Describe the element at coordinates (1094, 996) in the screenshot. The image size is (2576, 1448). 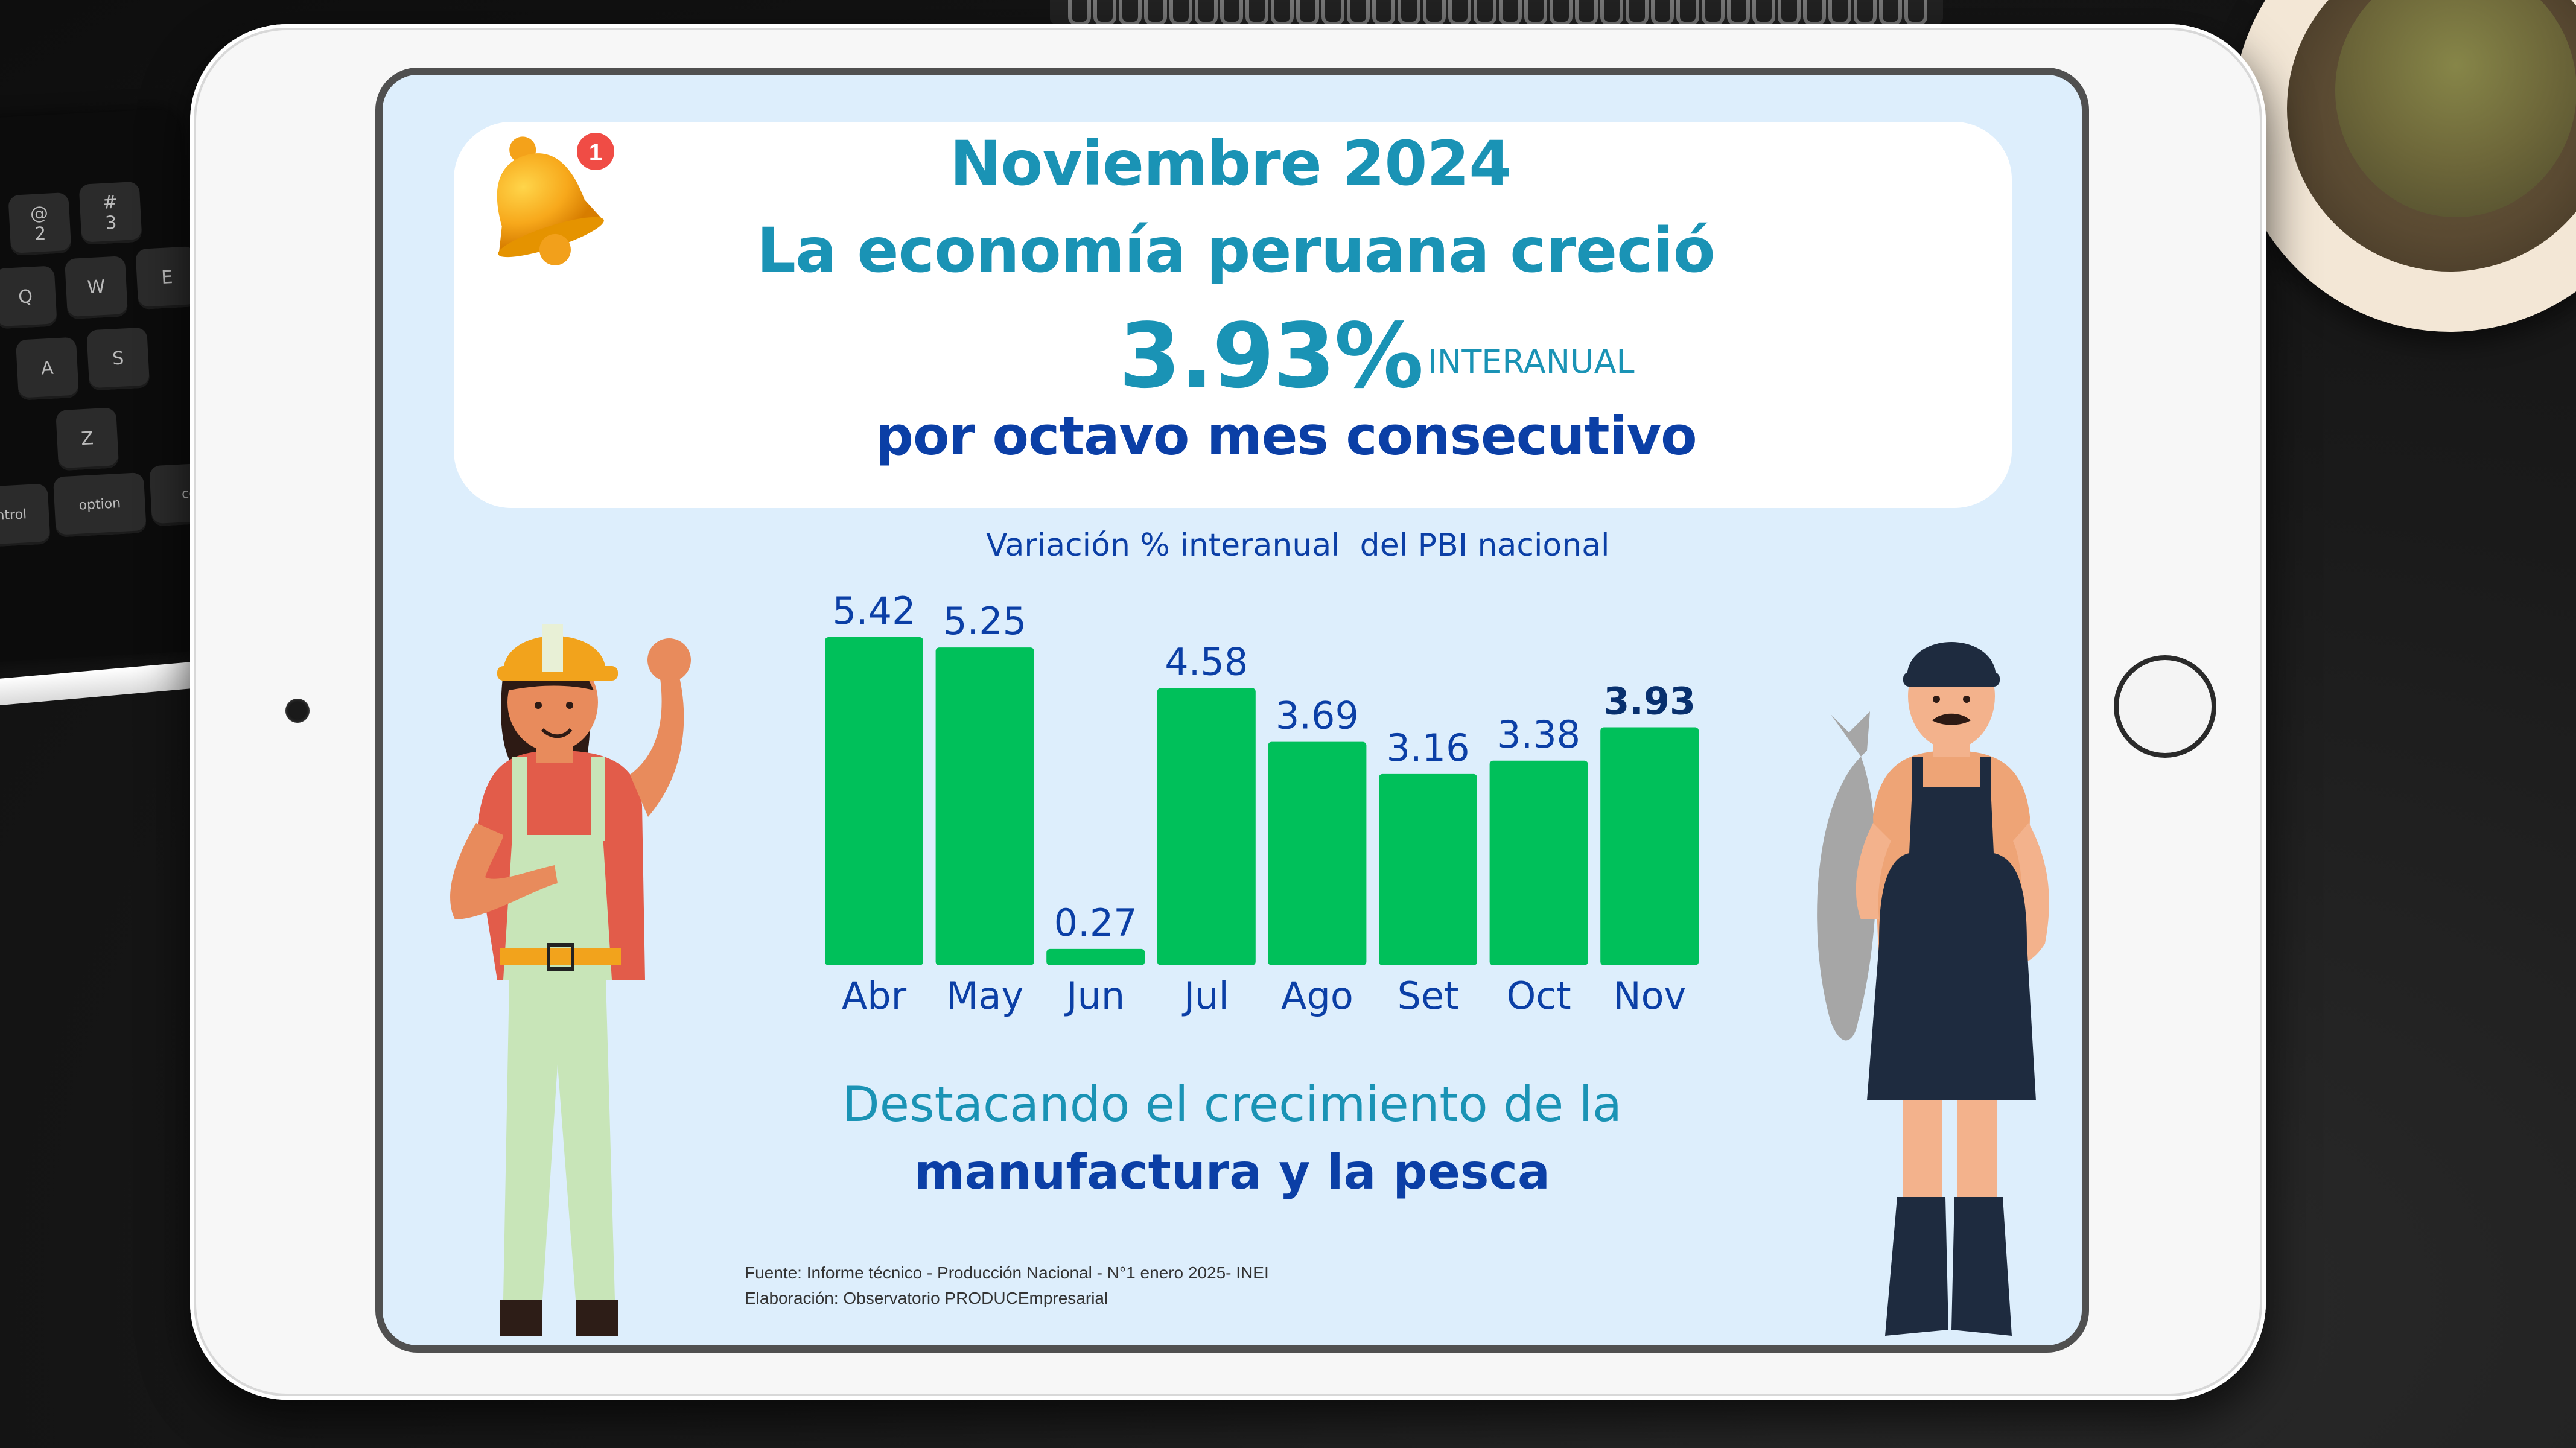
I see `category-label-jun: Jun` at that location.